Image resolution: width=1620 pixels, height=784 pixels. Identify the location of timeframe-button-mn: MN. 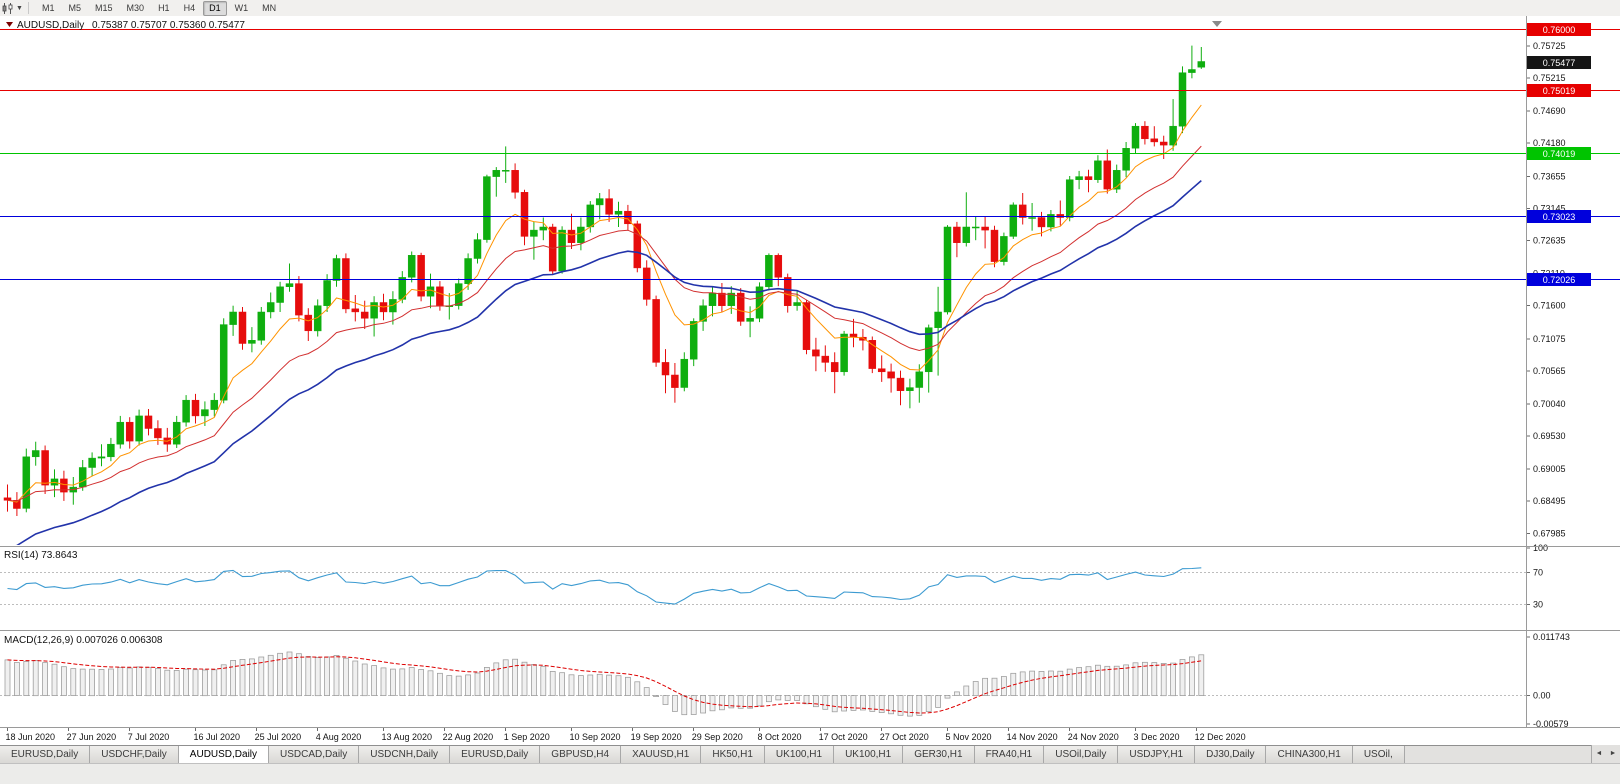
(269, 7).